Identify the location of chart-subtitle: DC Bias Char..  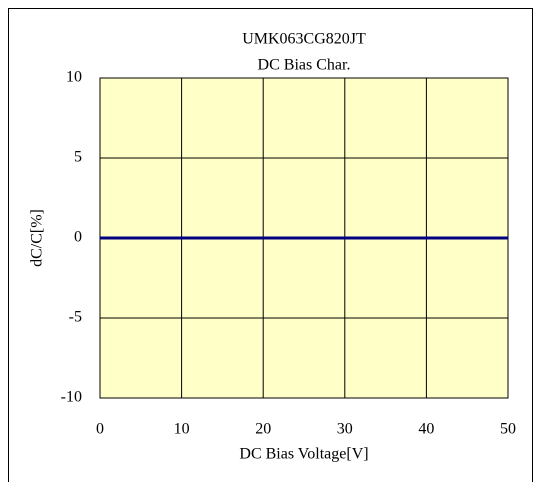
(304, 65).